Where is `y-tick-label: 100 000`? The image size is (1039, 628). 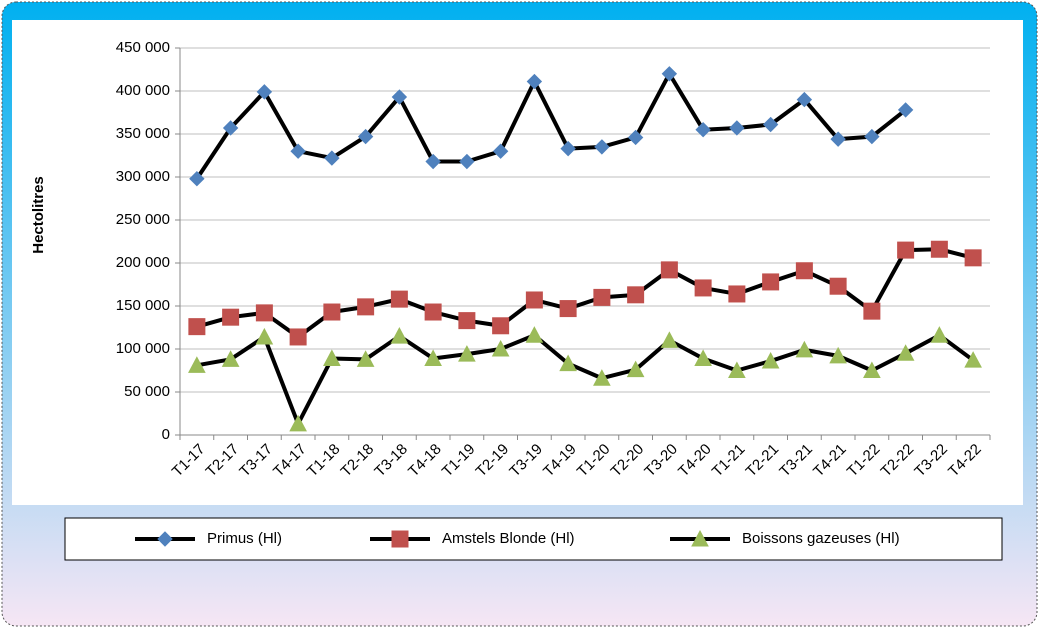
y-tick-label: 100 000 is located at coordinates (143, 348).